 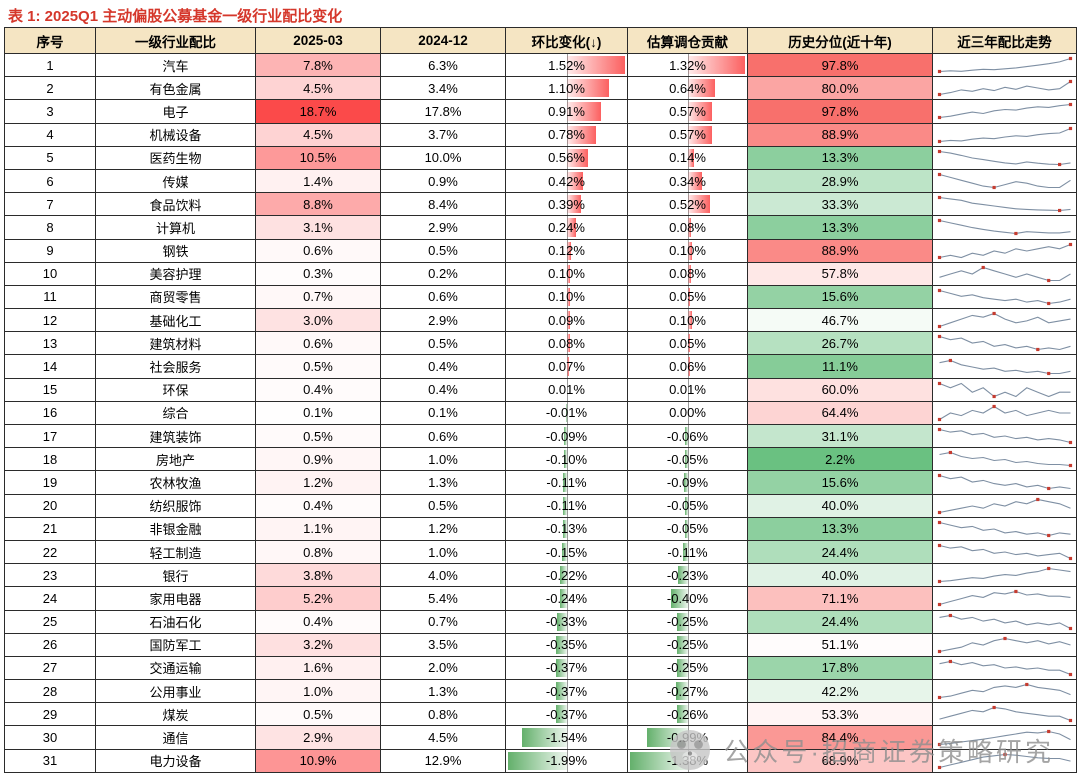 I want to click on cell-percentile: 51.1%, so click(x=840, y=644).